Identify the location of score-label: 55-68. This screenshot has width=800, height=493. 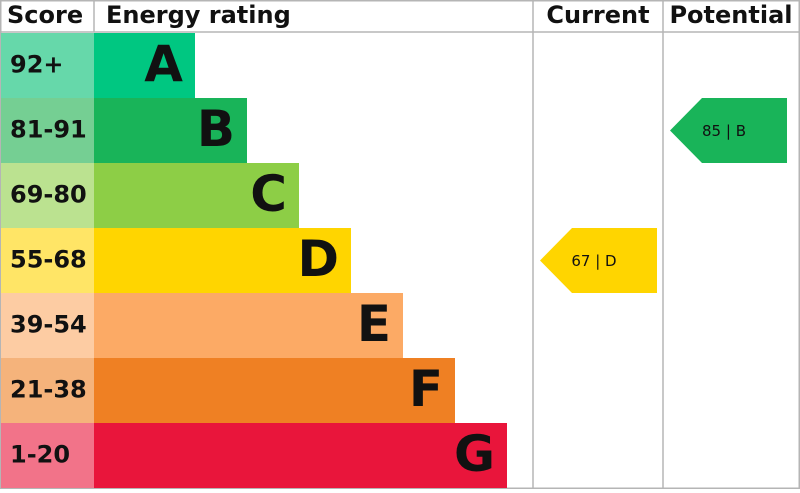
(48, 260).